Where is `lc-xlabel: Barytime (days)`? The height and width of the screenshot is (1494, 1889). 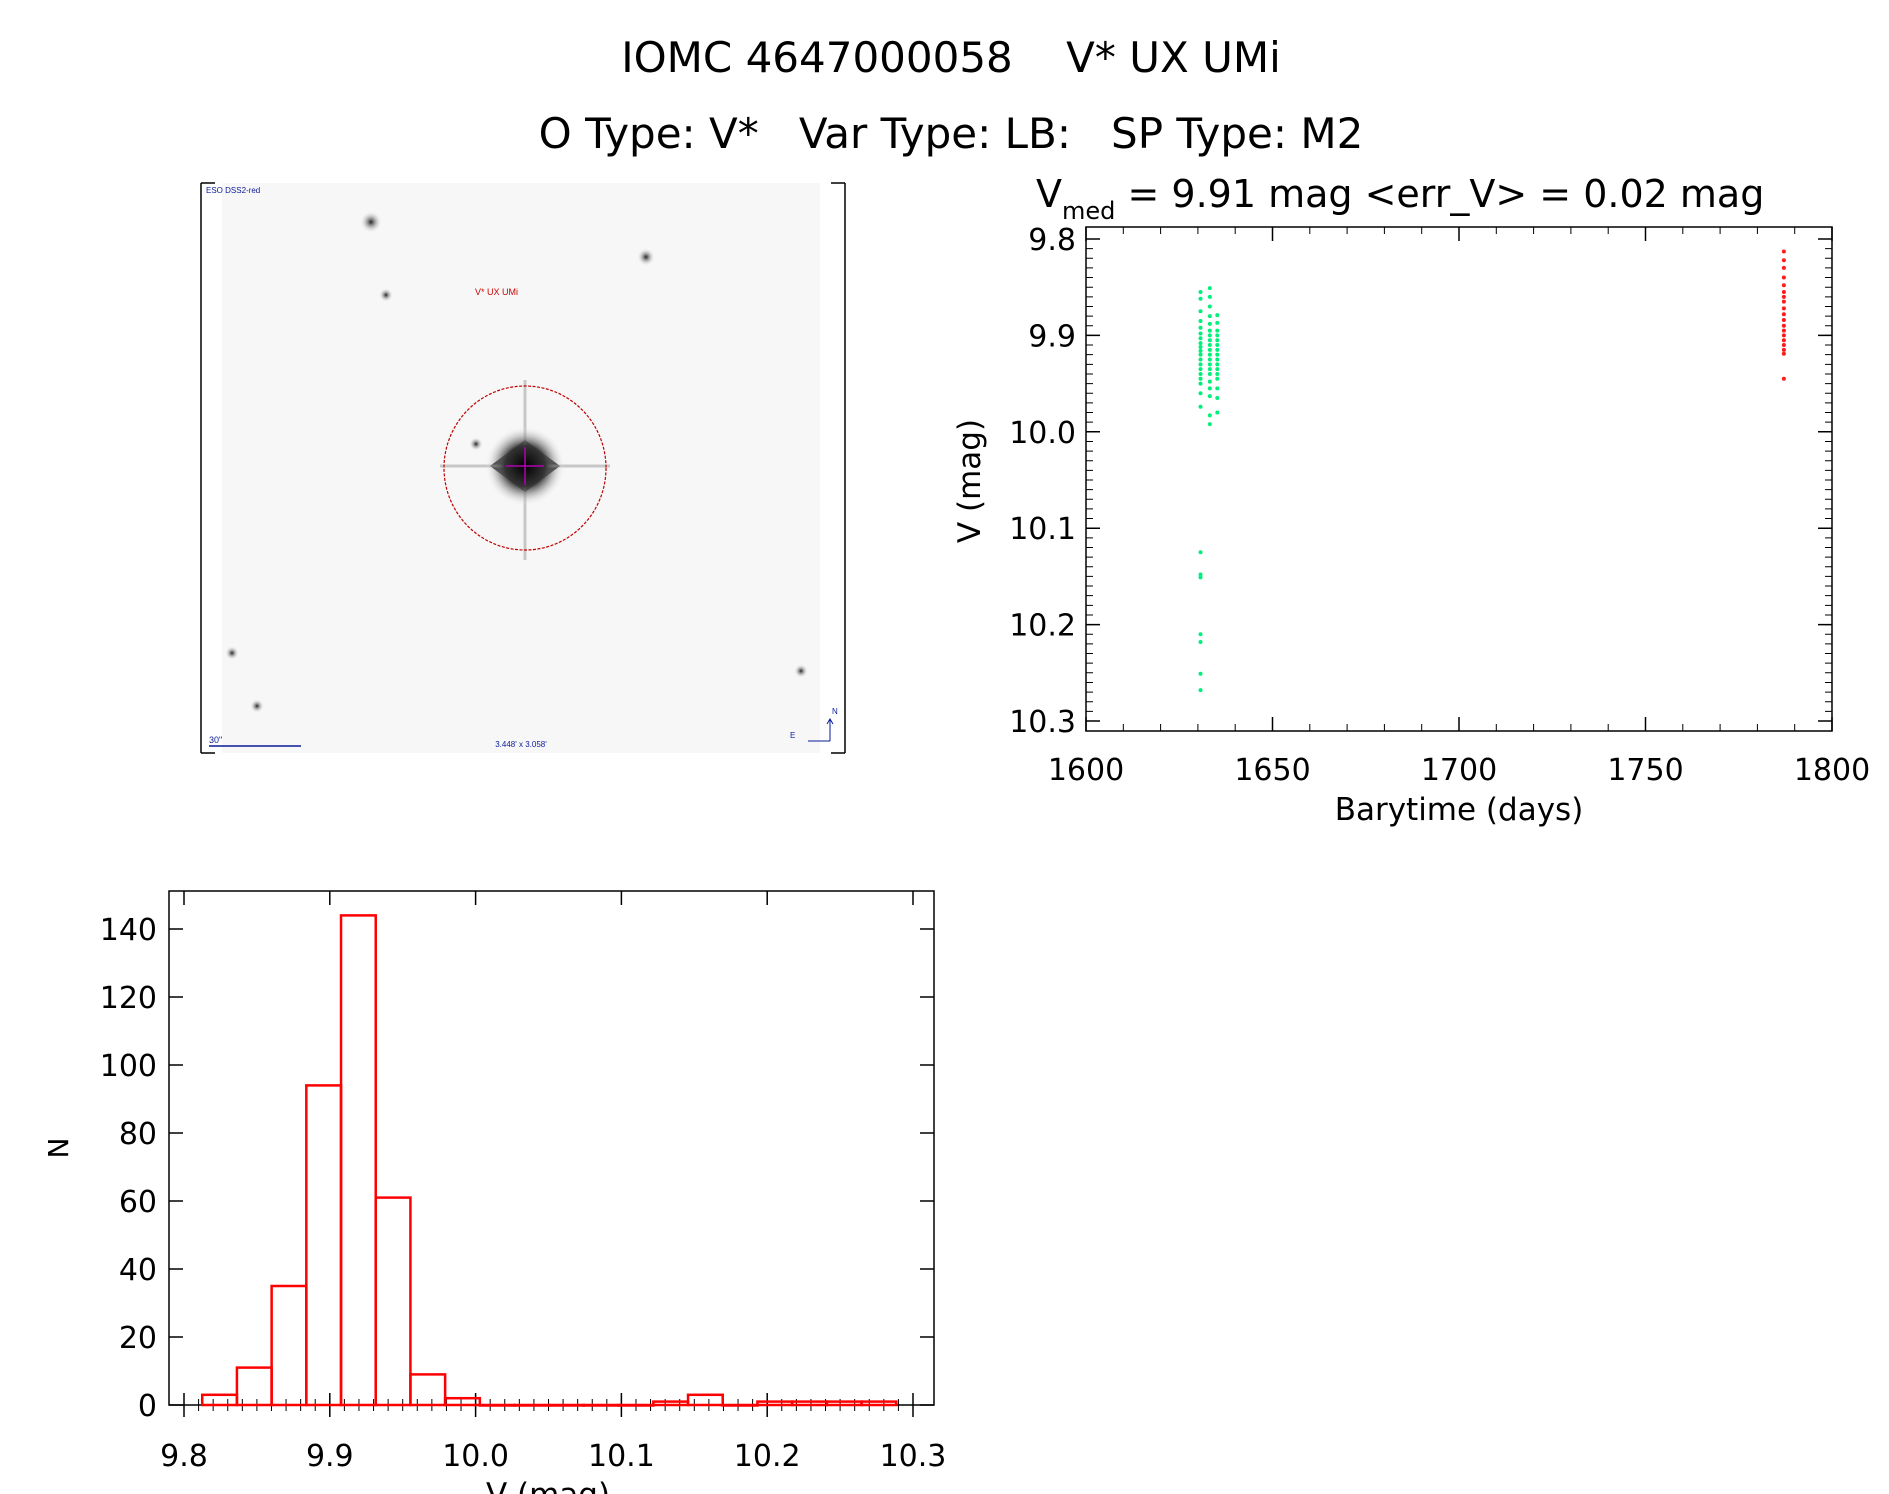 lc-xlabel: Barytime (days) is located at coordinates (1459, 810).